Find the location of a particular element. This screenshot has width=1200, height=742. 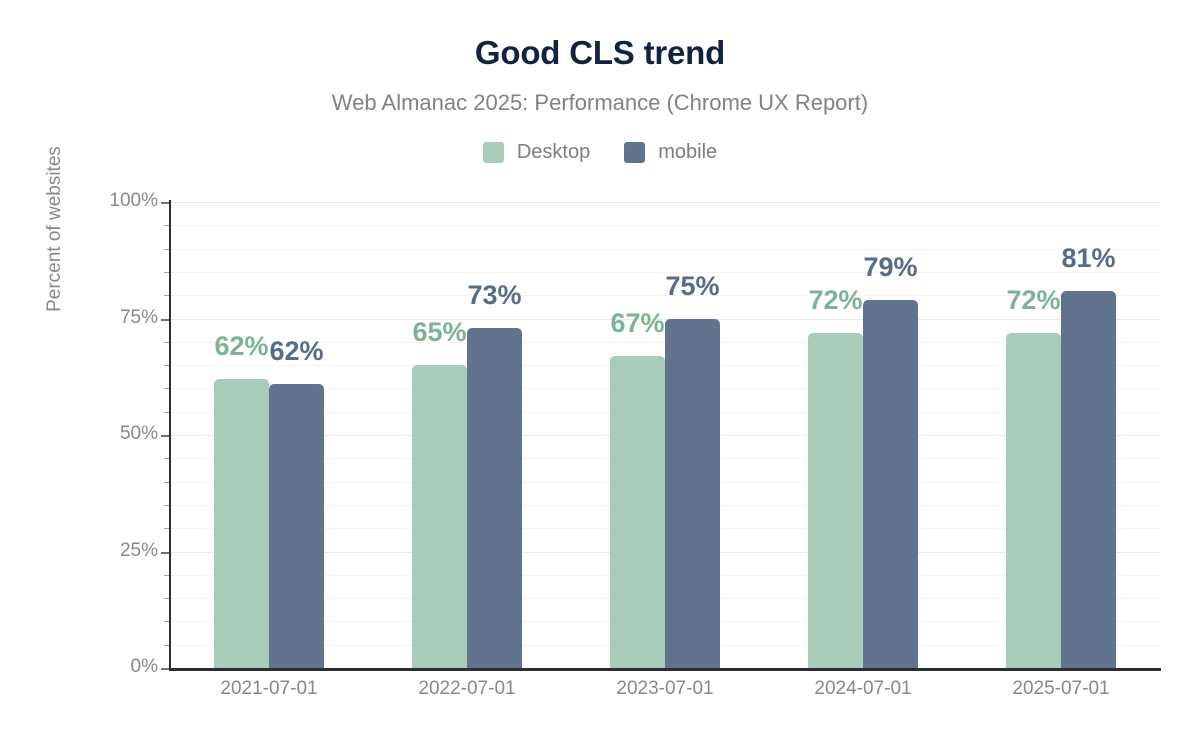

y-tick-label: 75% is located at coordinates (138, 317).